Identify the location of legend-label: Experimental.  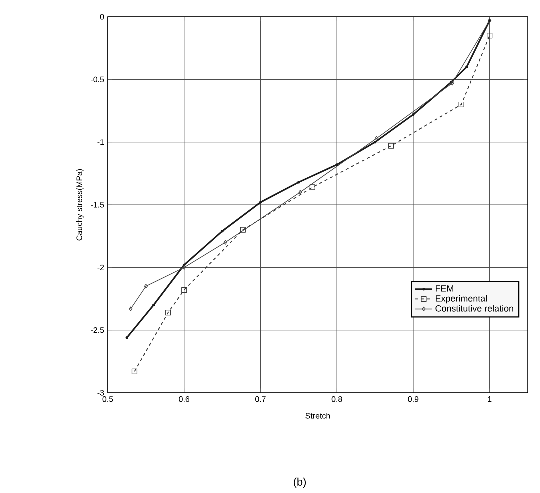
(461, 299).